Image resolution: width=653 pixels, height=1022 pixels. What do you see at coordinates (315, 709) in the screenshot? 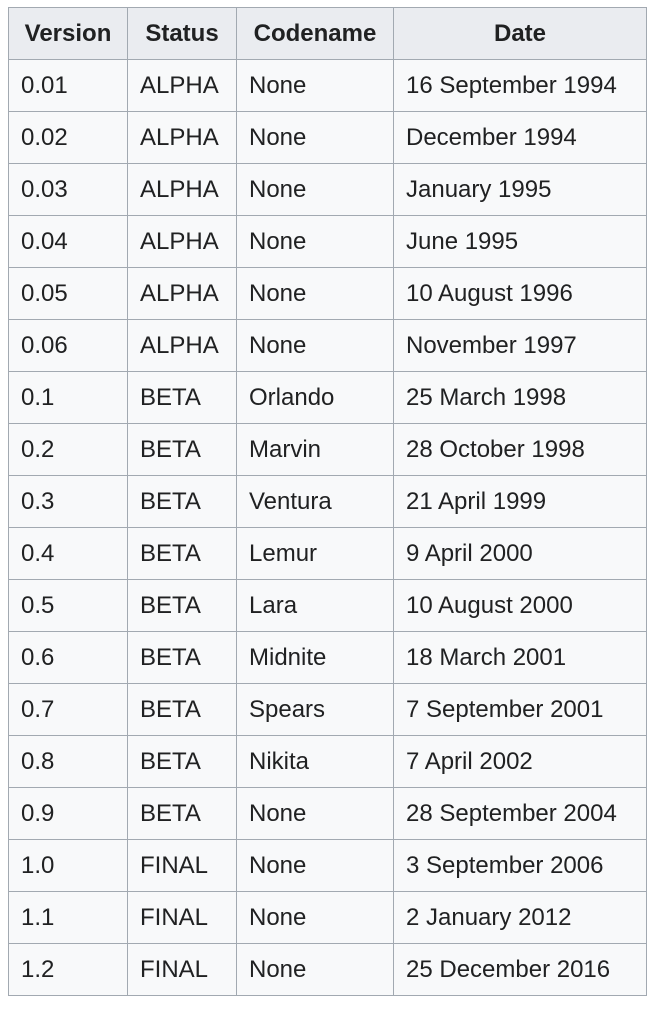
I see `codename-cell: Spears` at bounding box center [315, 709].